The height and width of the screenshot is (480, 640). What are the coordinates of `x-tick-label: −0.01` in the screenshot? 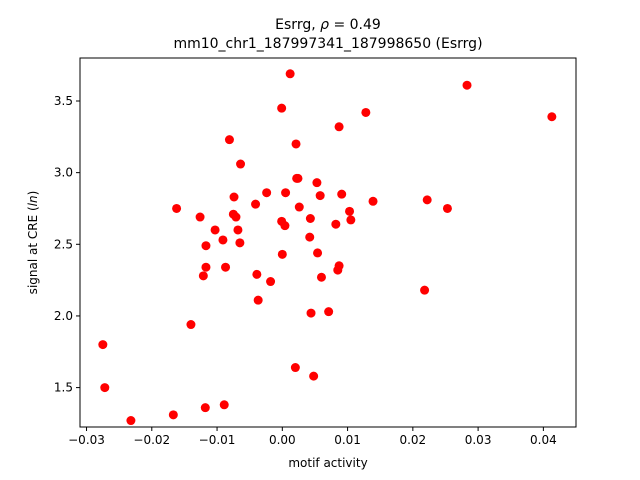 It's located at (217, 440).